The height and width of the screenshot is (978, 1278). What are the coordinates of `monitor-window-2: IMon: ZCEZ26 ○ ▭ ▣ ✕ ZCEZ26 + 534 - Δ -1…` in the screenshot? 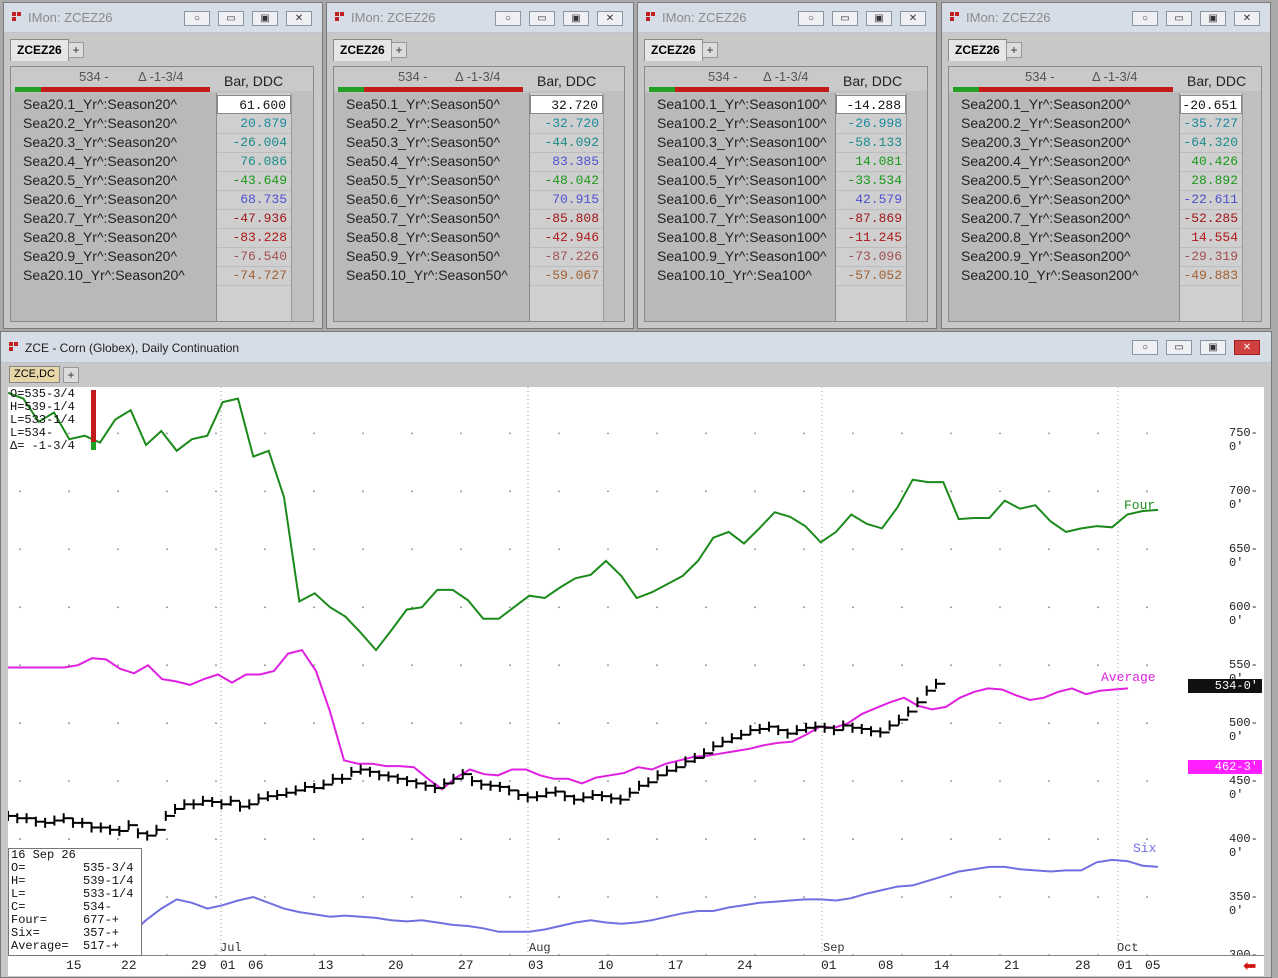 It's located at (480, 165).